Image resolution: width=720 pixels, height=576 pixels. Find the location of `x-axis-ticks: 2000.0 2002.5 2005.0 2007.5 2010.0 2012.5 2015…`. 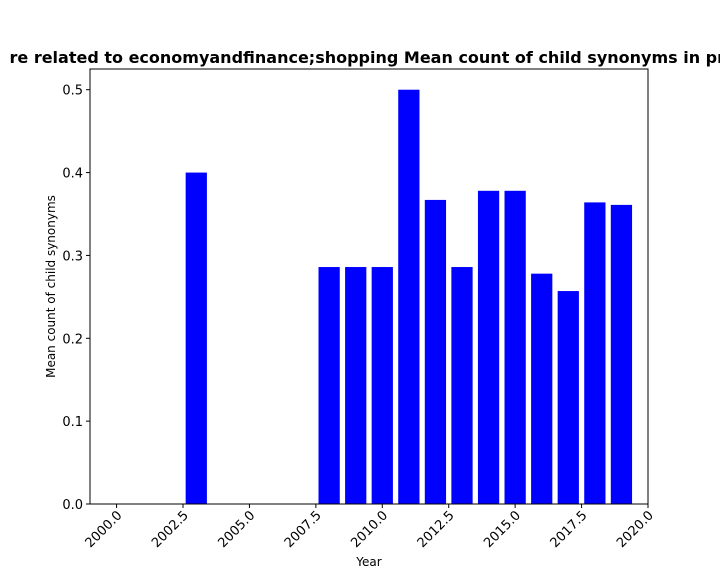

x-axis-ticks: 2000.0 2002.5 2005.0 2007.5 2010.0 2012.5 2015… is located at coordinates (370, 527).